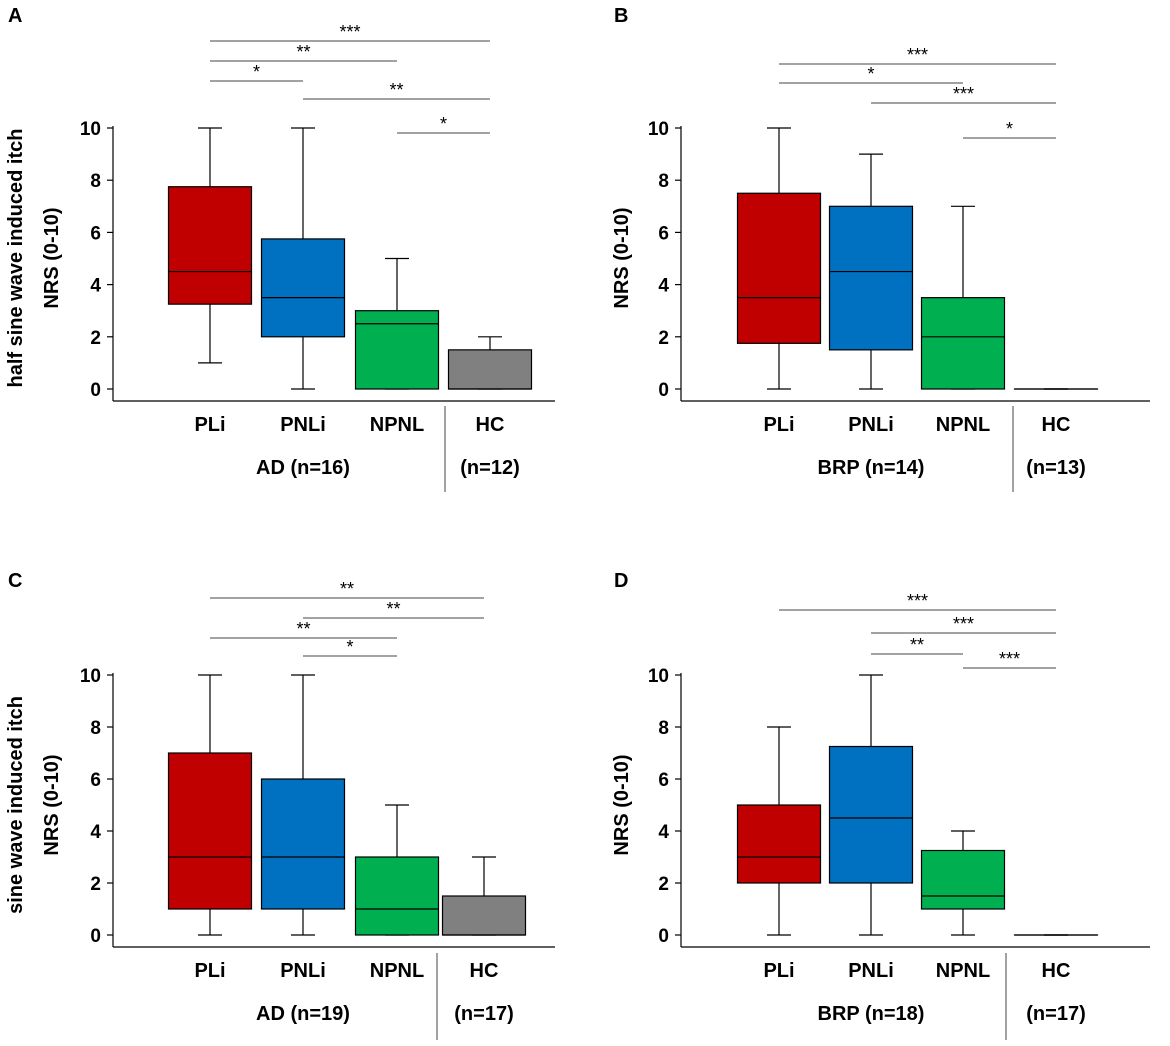 This screenshot has height=1046, width=1170. Describe the element at coordinates (16, 258) in the screenshot. I see `y-axis-outer-label: half sine wave induced itch` at that location.